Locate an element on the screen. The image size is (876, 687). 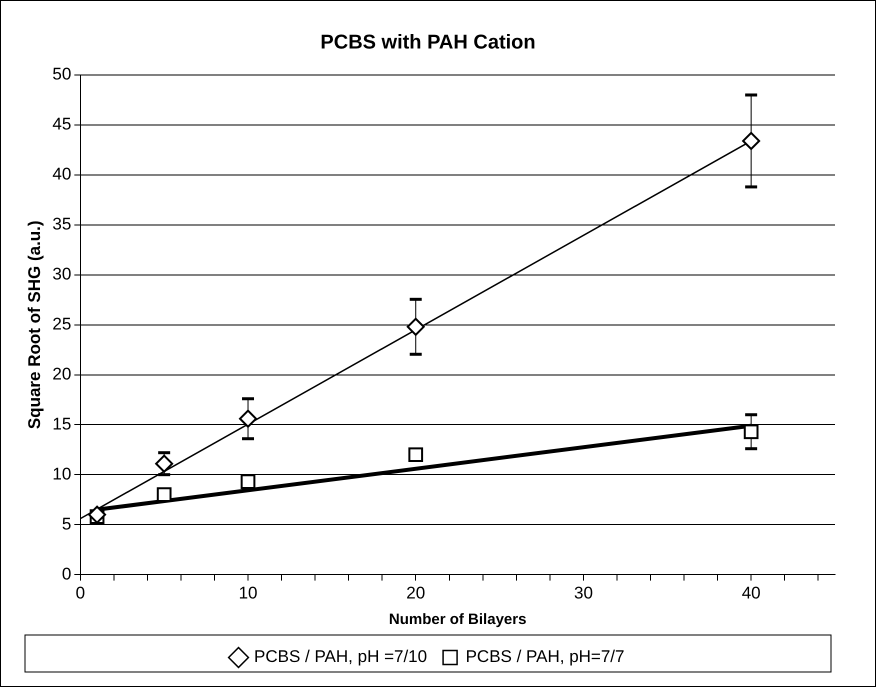
x-tick-label: 40 is located at coordinates (751, 592).